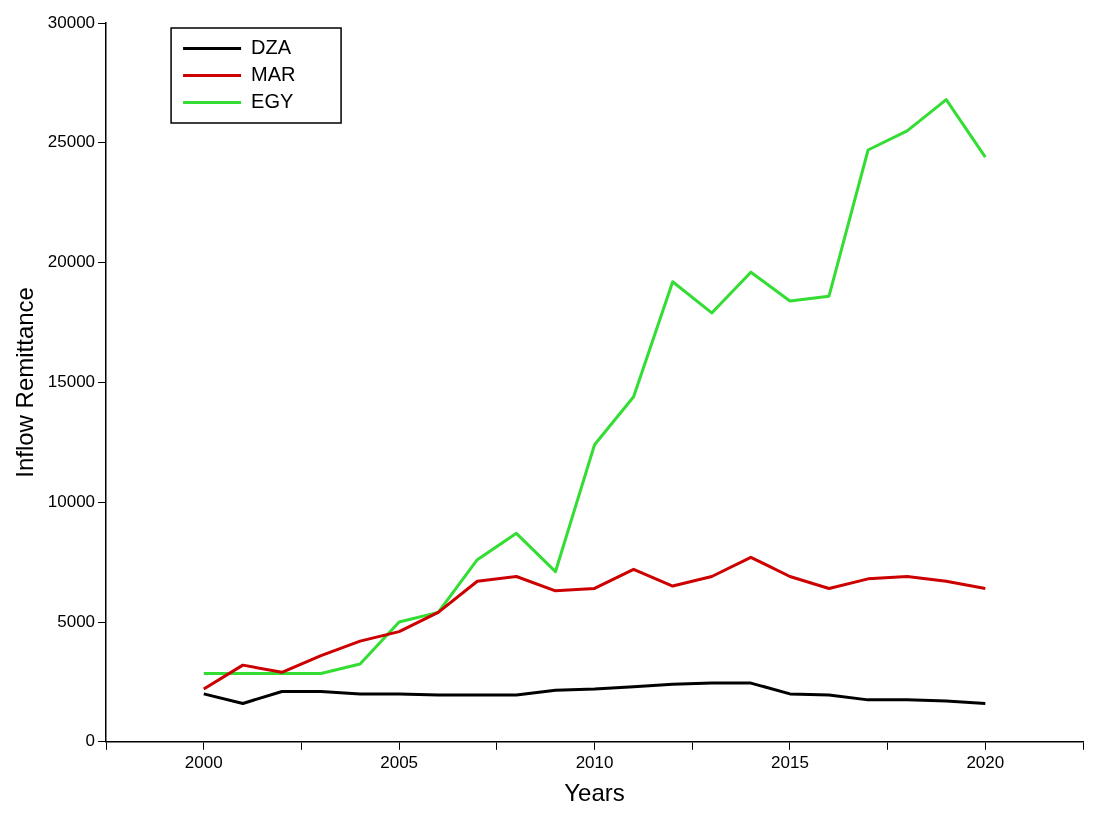 The height and width of the screenshot is (823, 1096). I want to click on x-tick-label: 2010, so click(594, 762).